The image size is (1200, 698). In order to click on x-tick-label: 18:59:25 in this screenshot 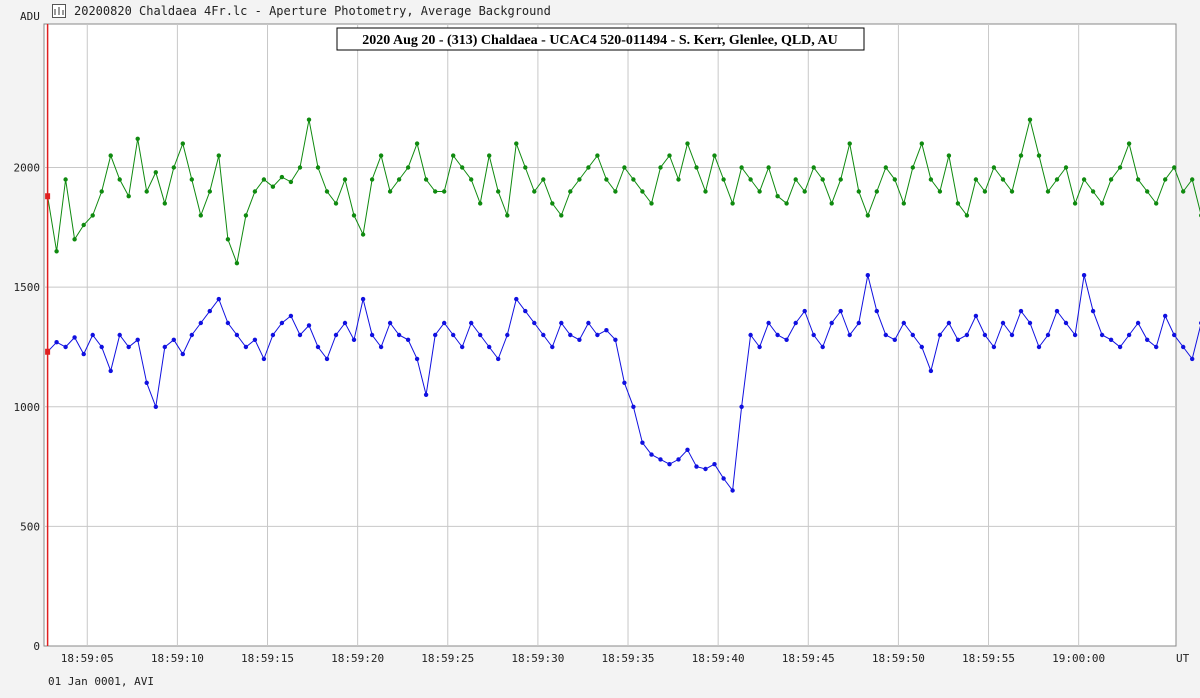, I will do `click(447, 658)`.